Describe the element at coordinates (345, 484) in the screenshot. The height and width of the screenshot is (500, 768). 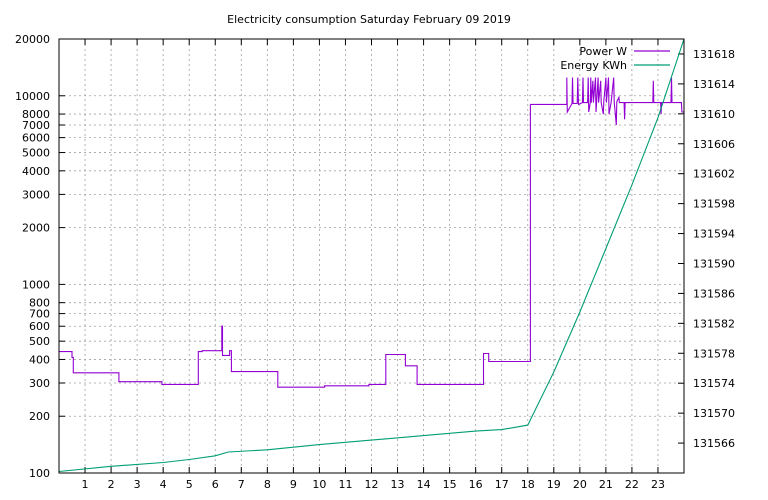
I see `x-tick-label: 11` at that location.